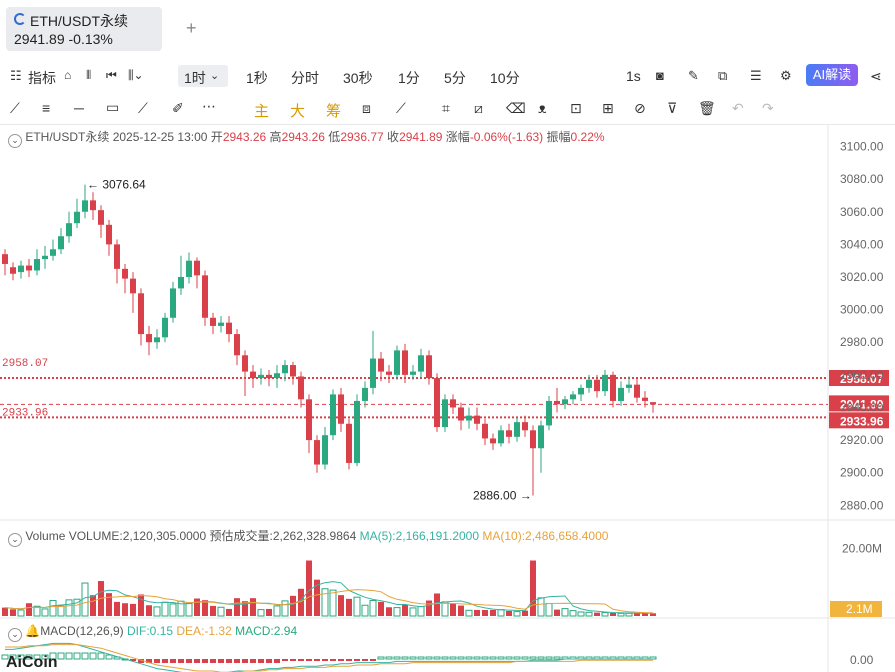 This screenshot has height=672, width=895. Describe the element at coordinates (257, 78) in the screenshot. I see `interval-1s: 1秒` at that location.